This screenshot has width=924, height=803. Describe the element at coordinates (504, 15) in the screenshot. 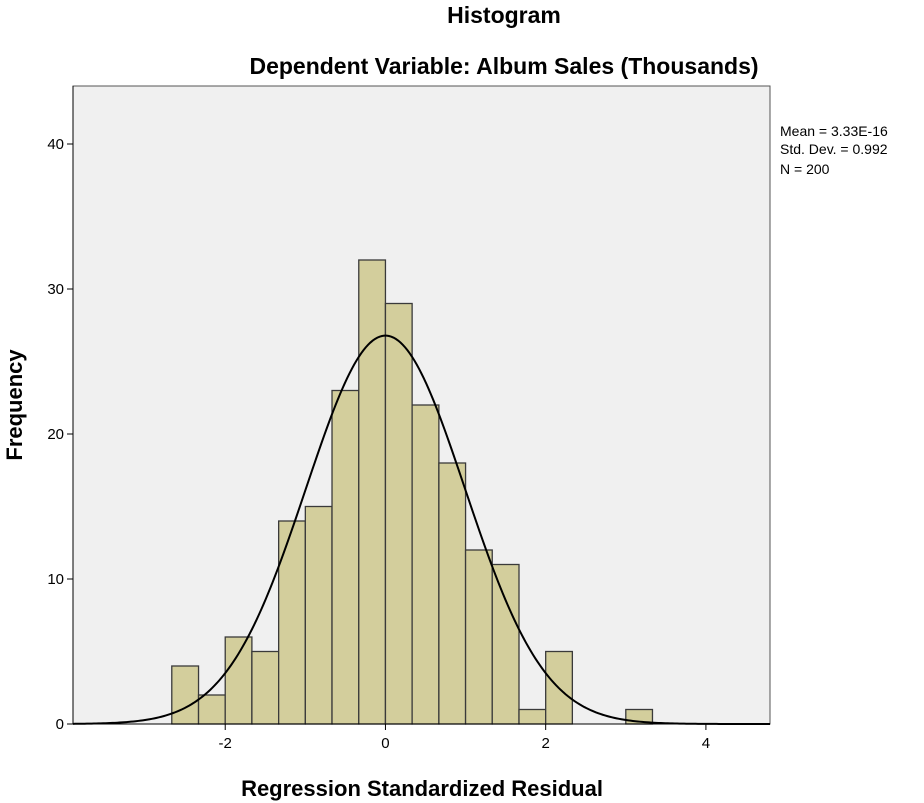

I see `chart-title: Histogram` at that location.